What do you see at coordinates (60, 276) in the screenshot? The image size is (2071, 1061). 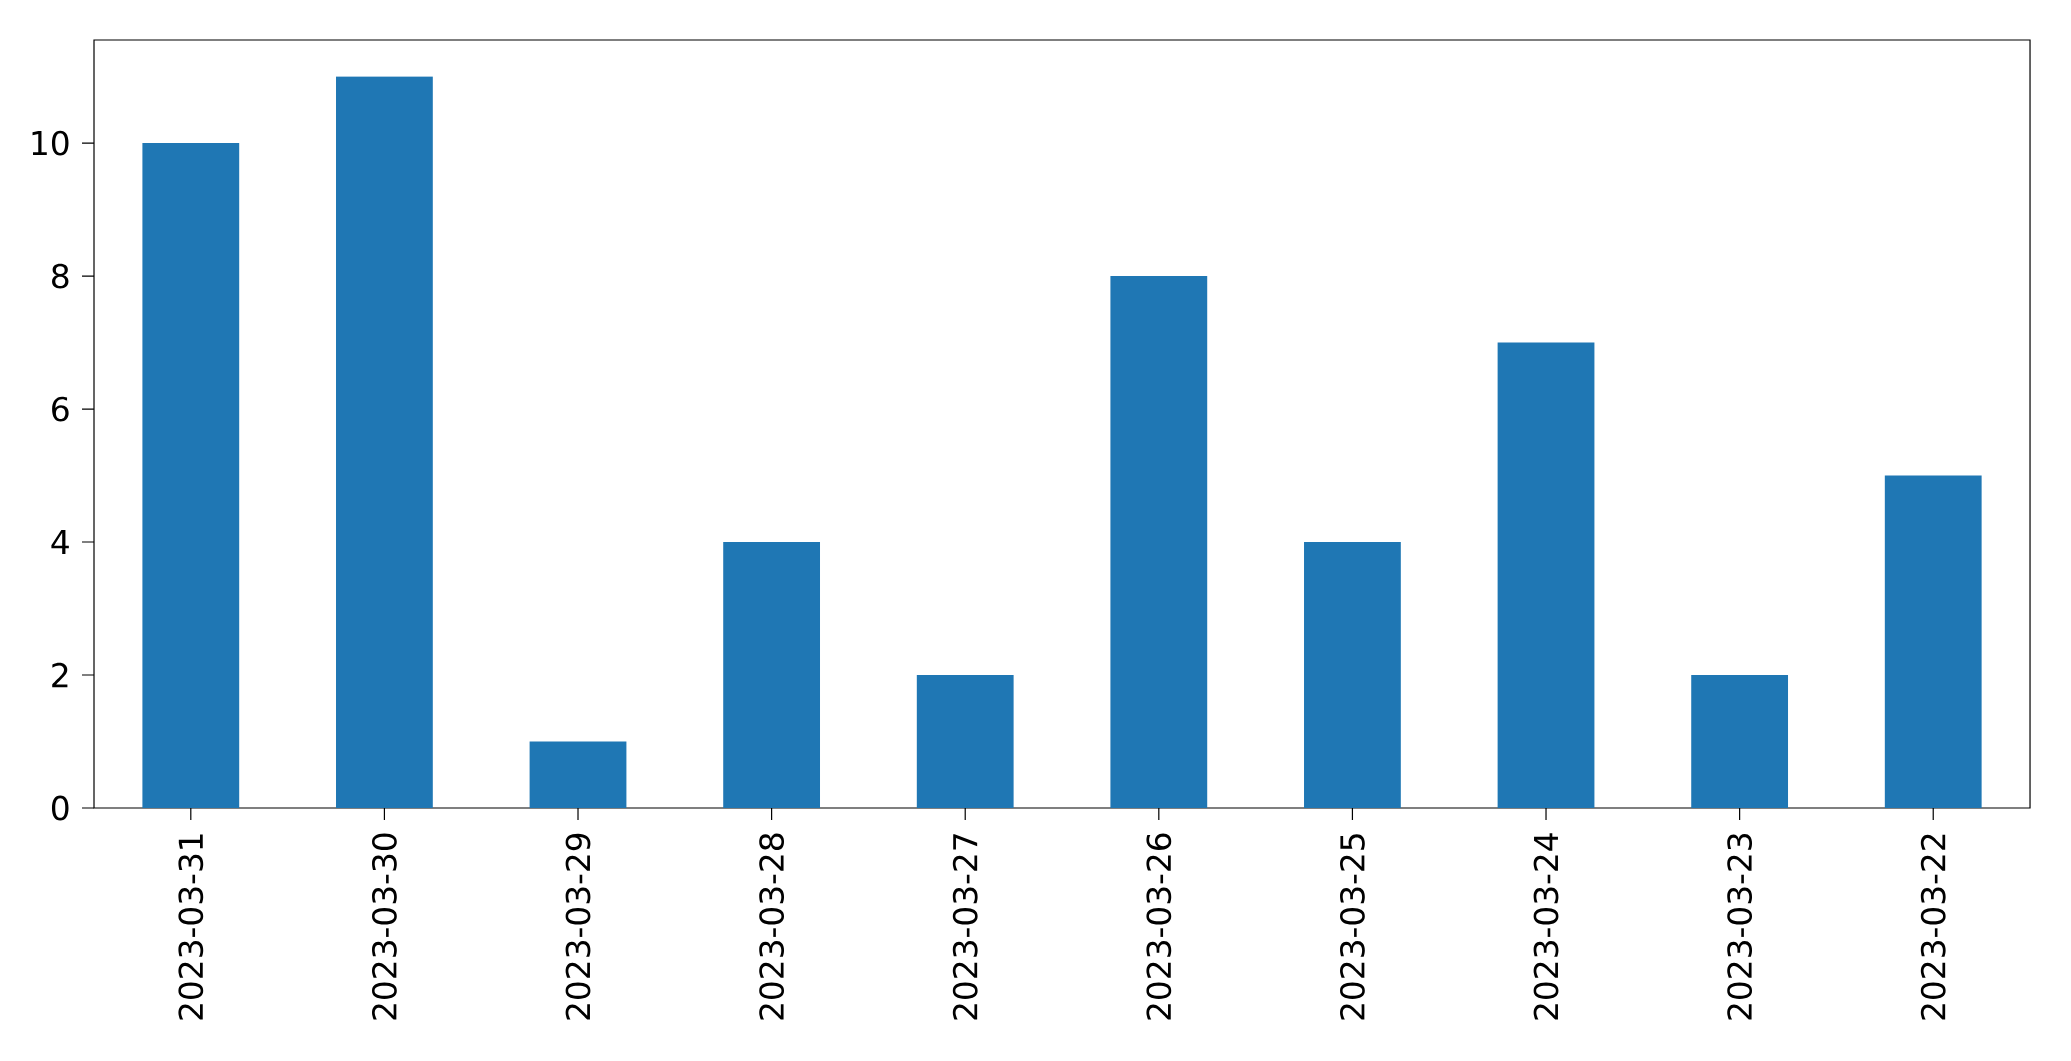 I see `y-tick-label: 8` at bounding box center [60, 276].